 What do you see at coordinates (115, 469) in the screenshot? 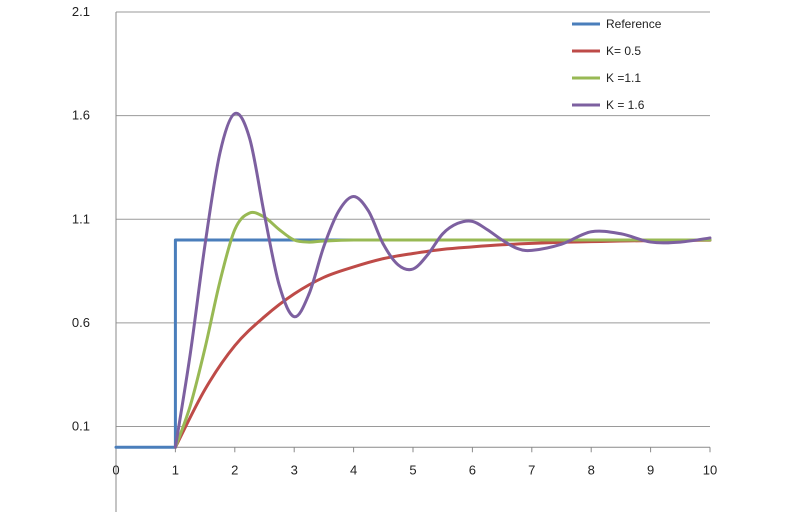
I see `x-tick-label: 0` at bounding box center [115, 469].